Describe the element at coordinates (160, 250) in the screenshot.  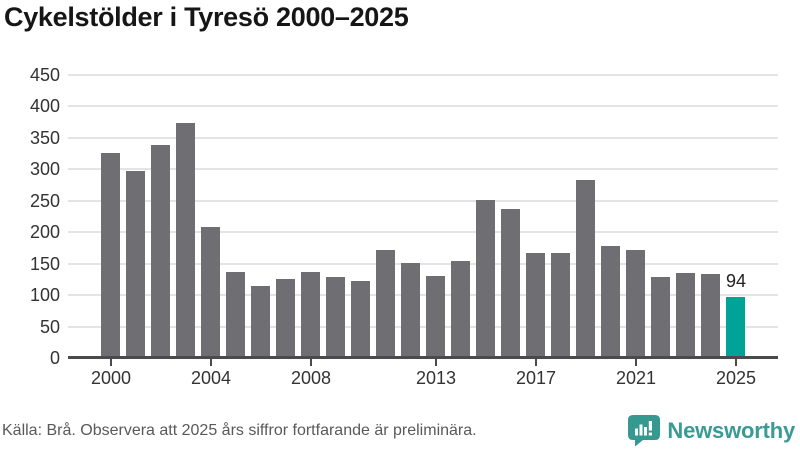
I see `bar-2002` at that location.